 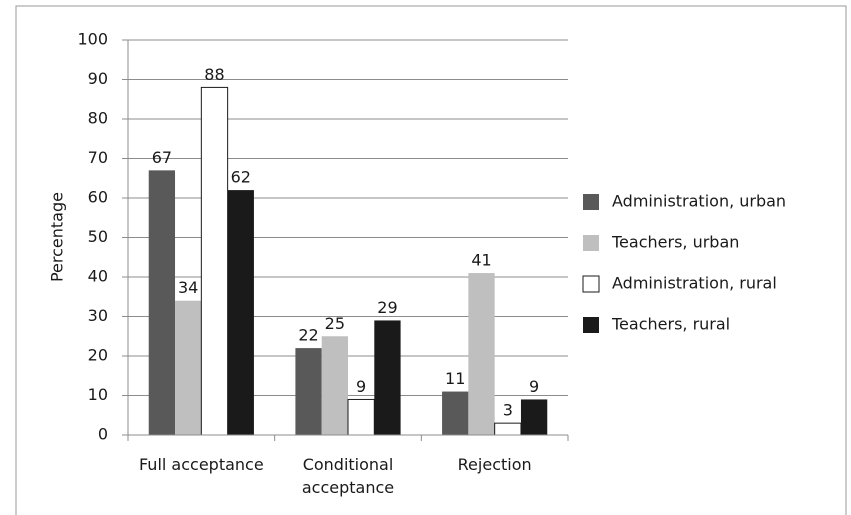 I want to click on value-label: 34, so click(x=188, y=287).